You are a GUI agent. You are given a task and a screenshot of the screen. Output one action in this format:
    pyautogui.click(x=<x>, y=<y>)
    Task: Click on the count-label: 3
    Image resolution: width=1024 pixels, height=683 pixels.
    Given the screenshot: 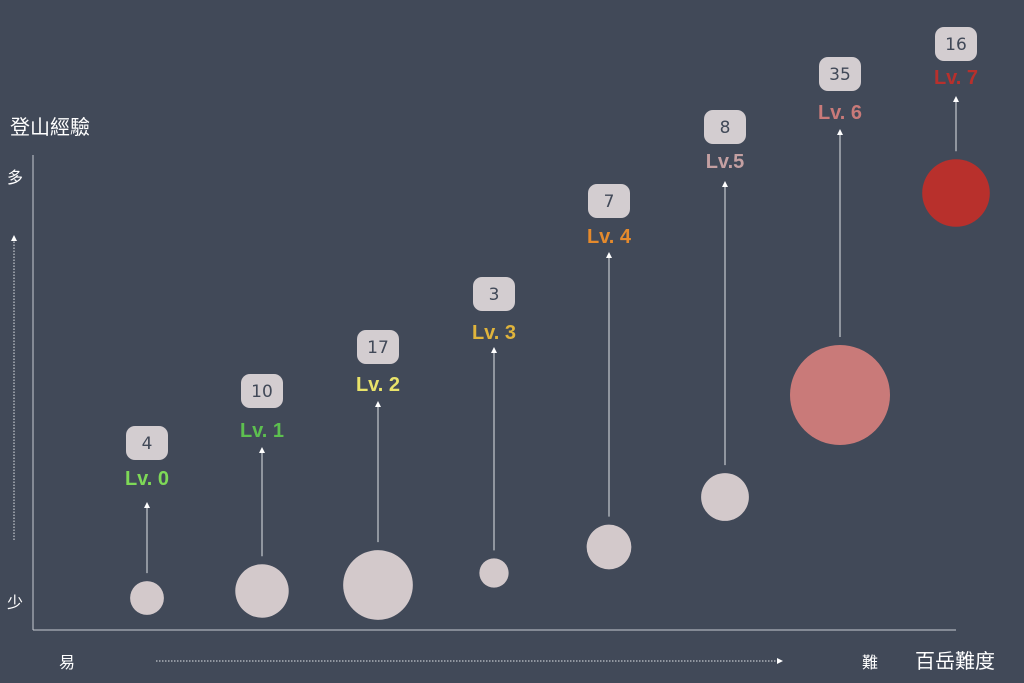 What is the action you would take?
    pyautogui.click(x=494, y=295)
    